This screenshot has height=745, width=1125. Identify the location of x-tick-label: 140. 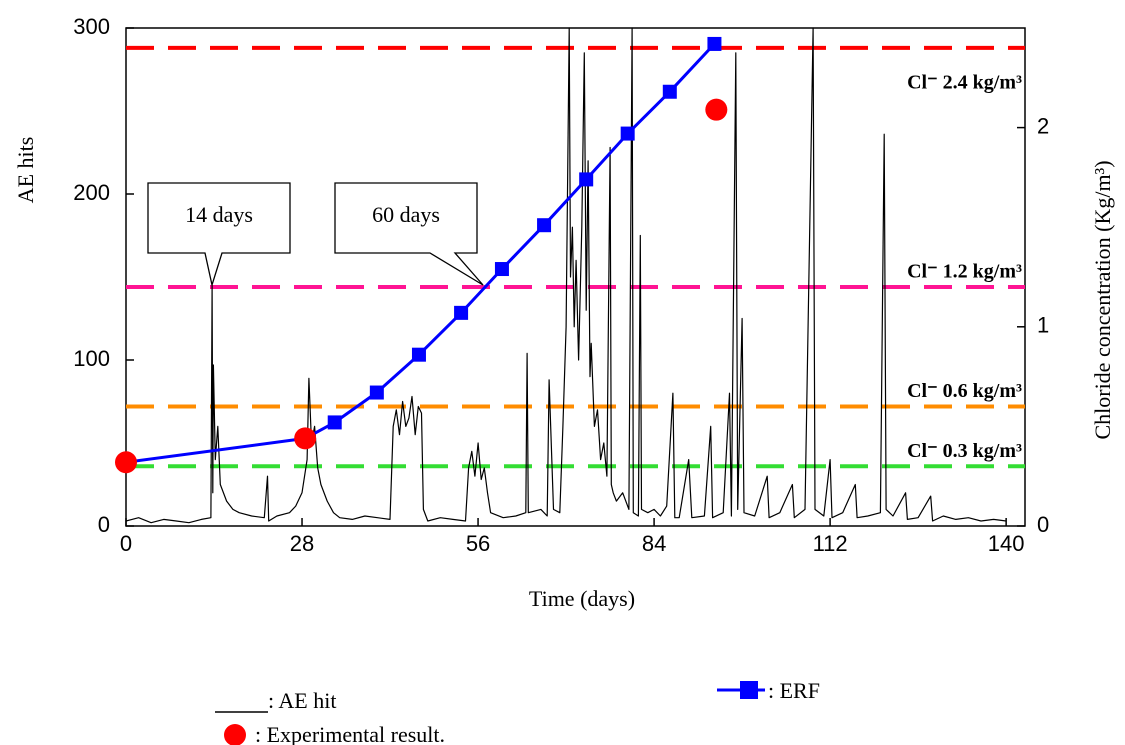
(1006, 543).